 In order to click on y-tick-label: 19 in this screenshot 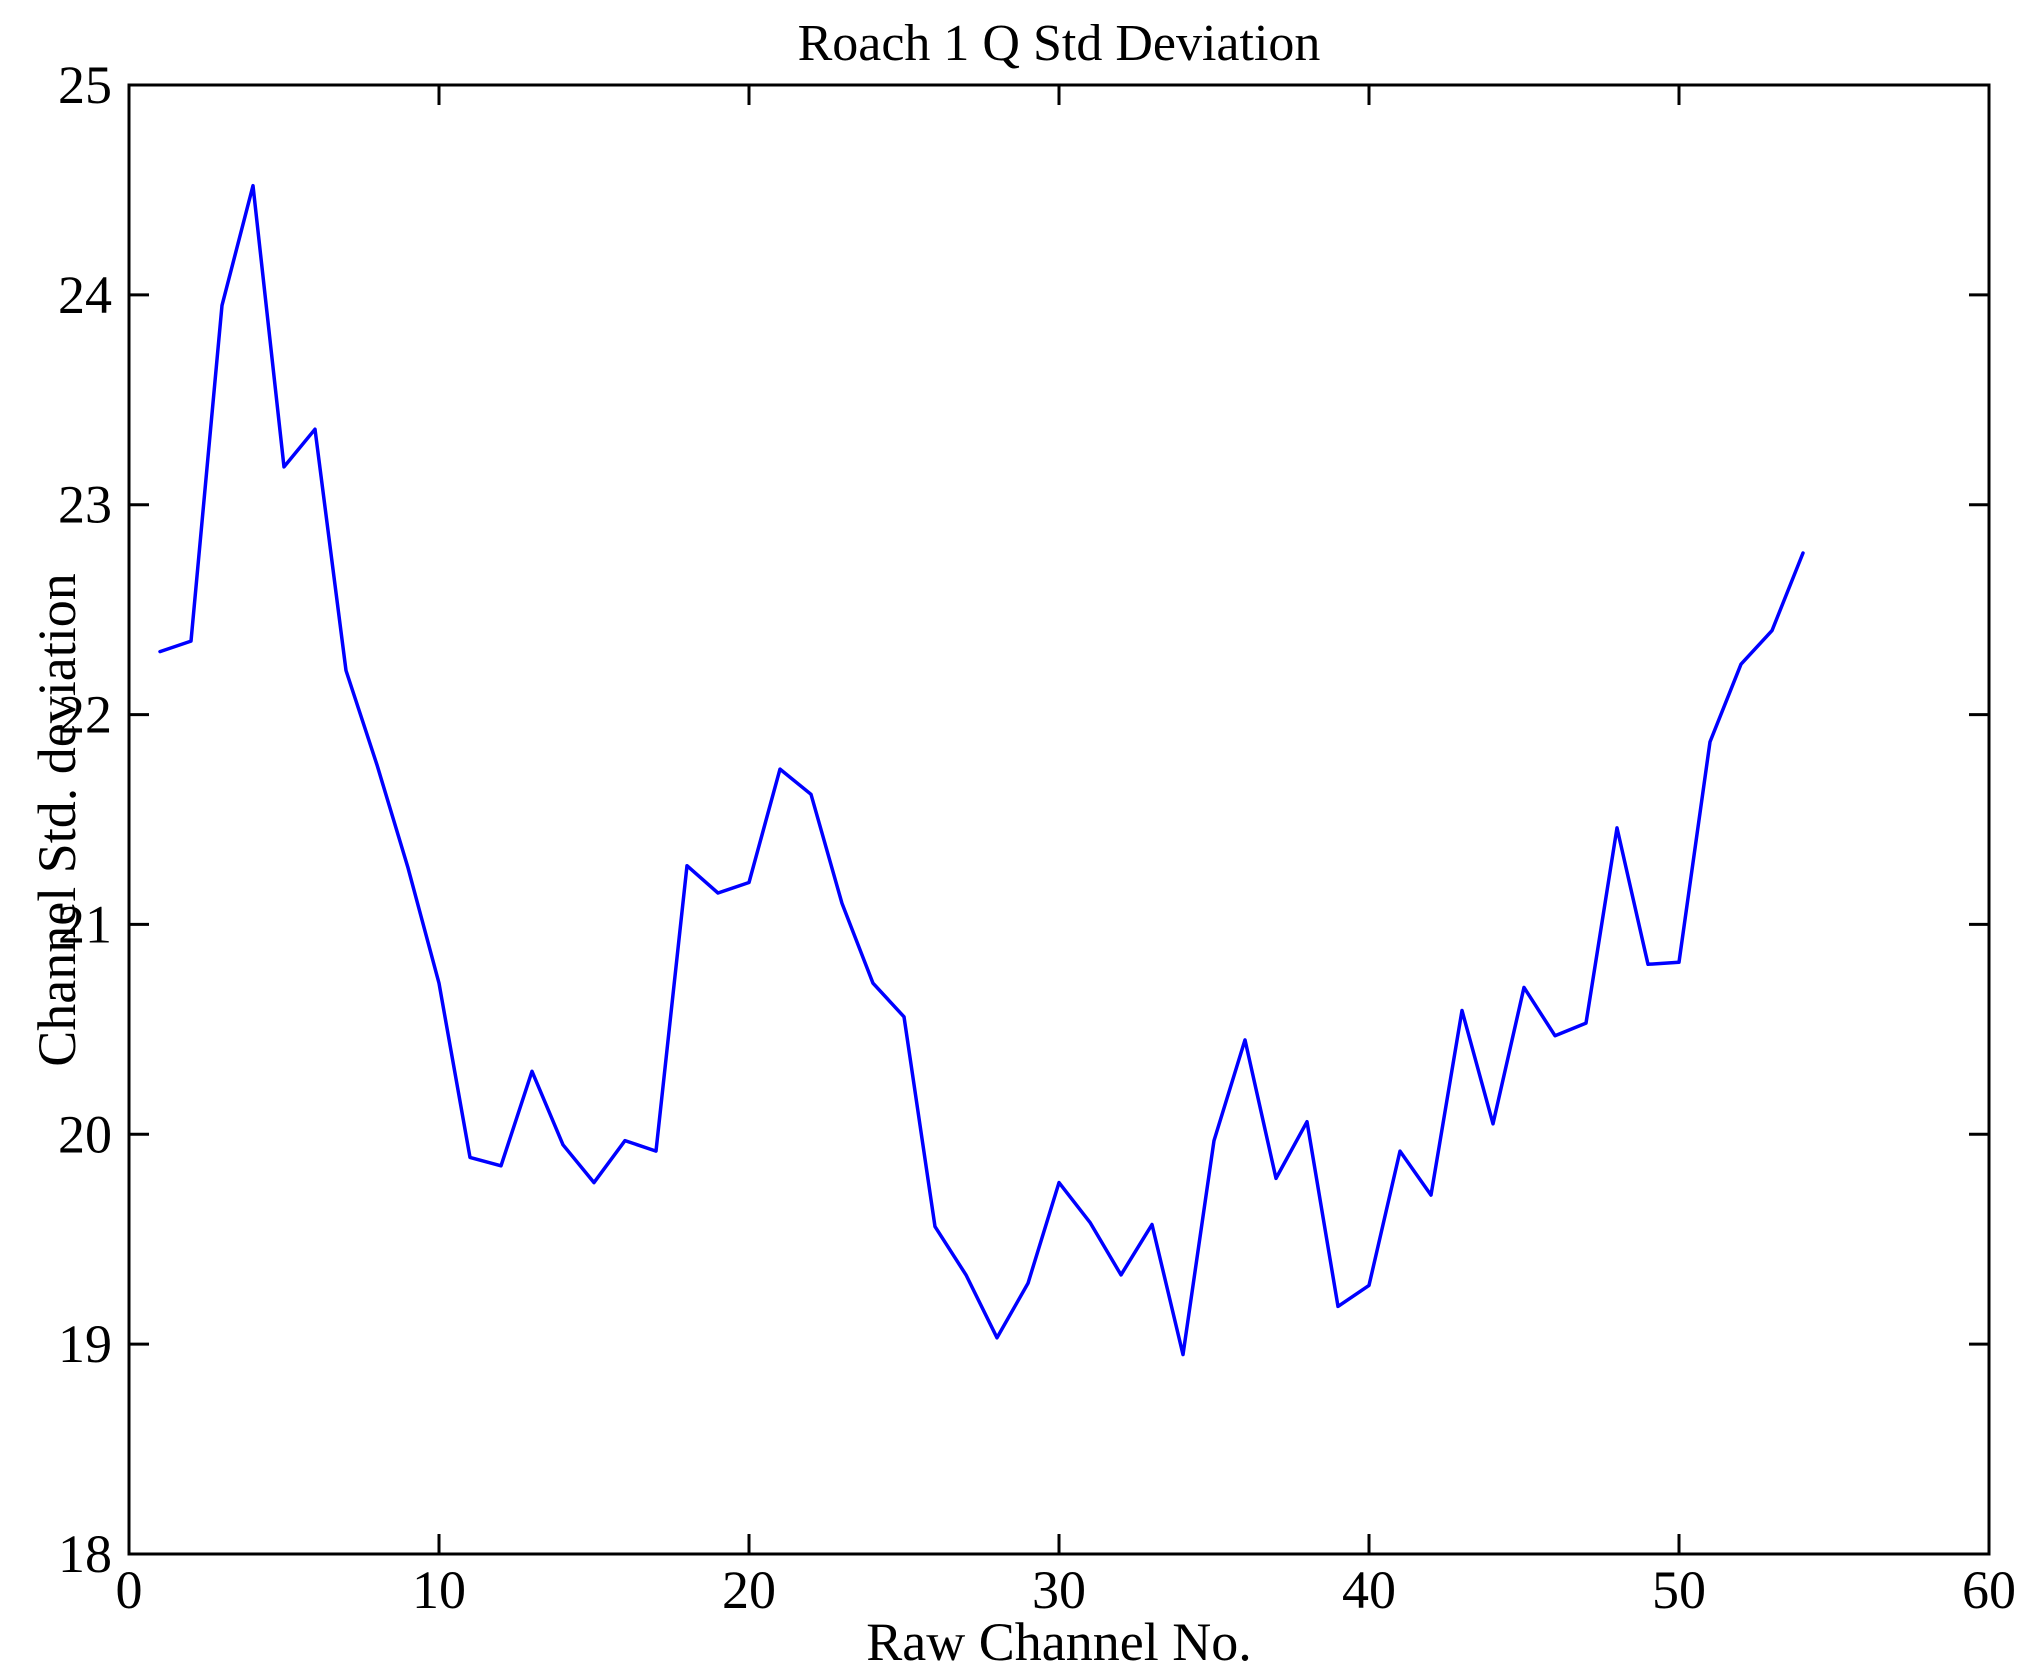, I will do `click(85, 1344)`.